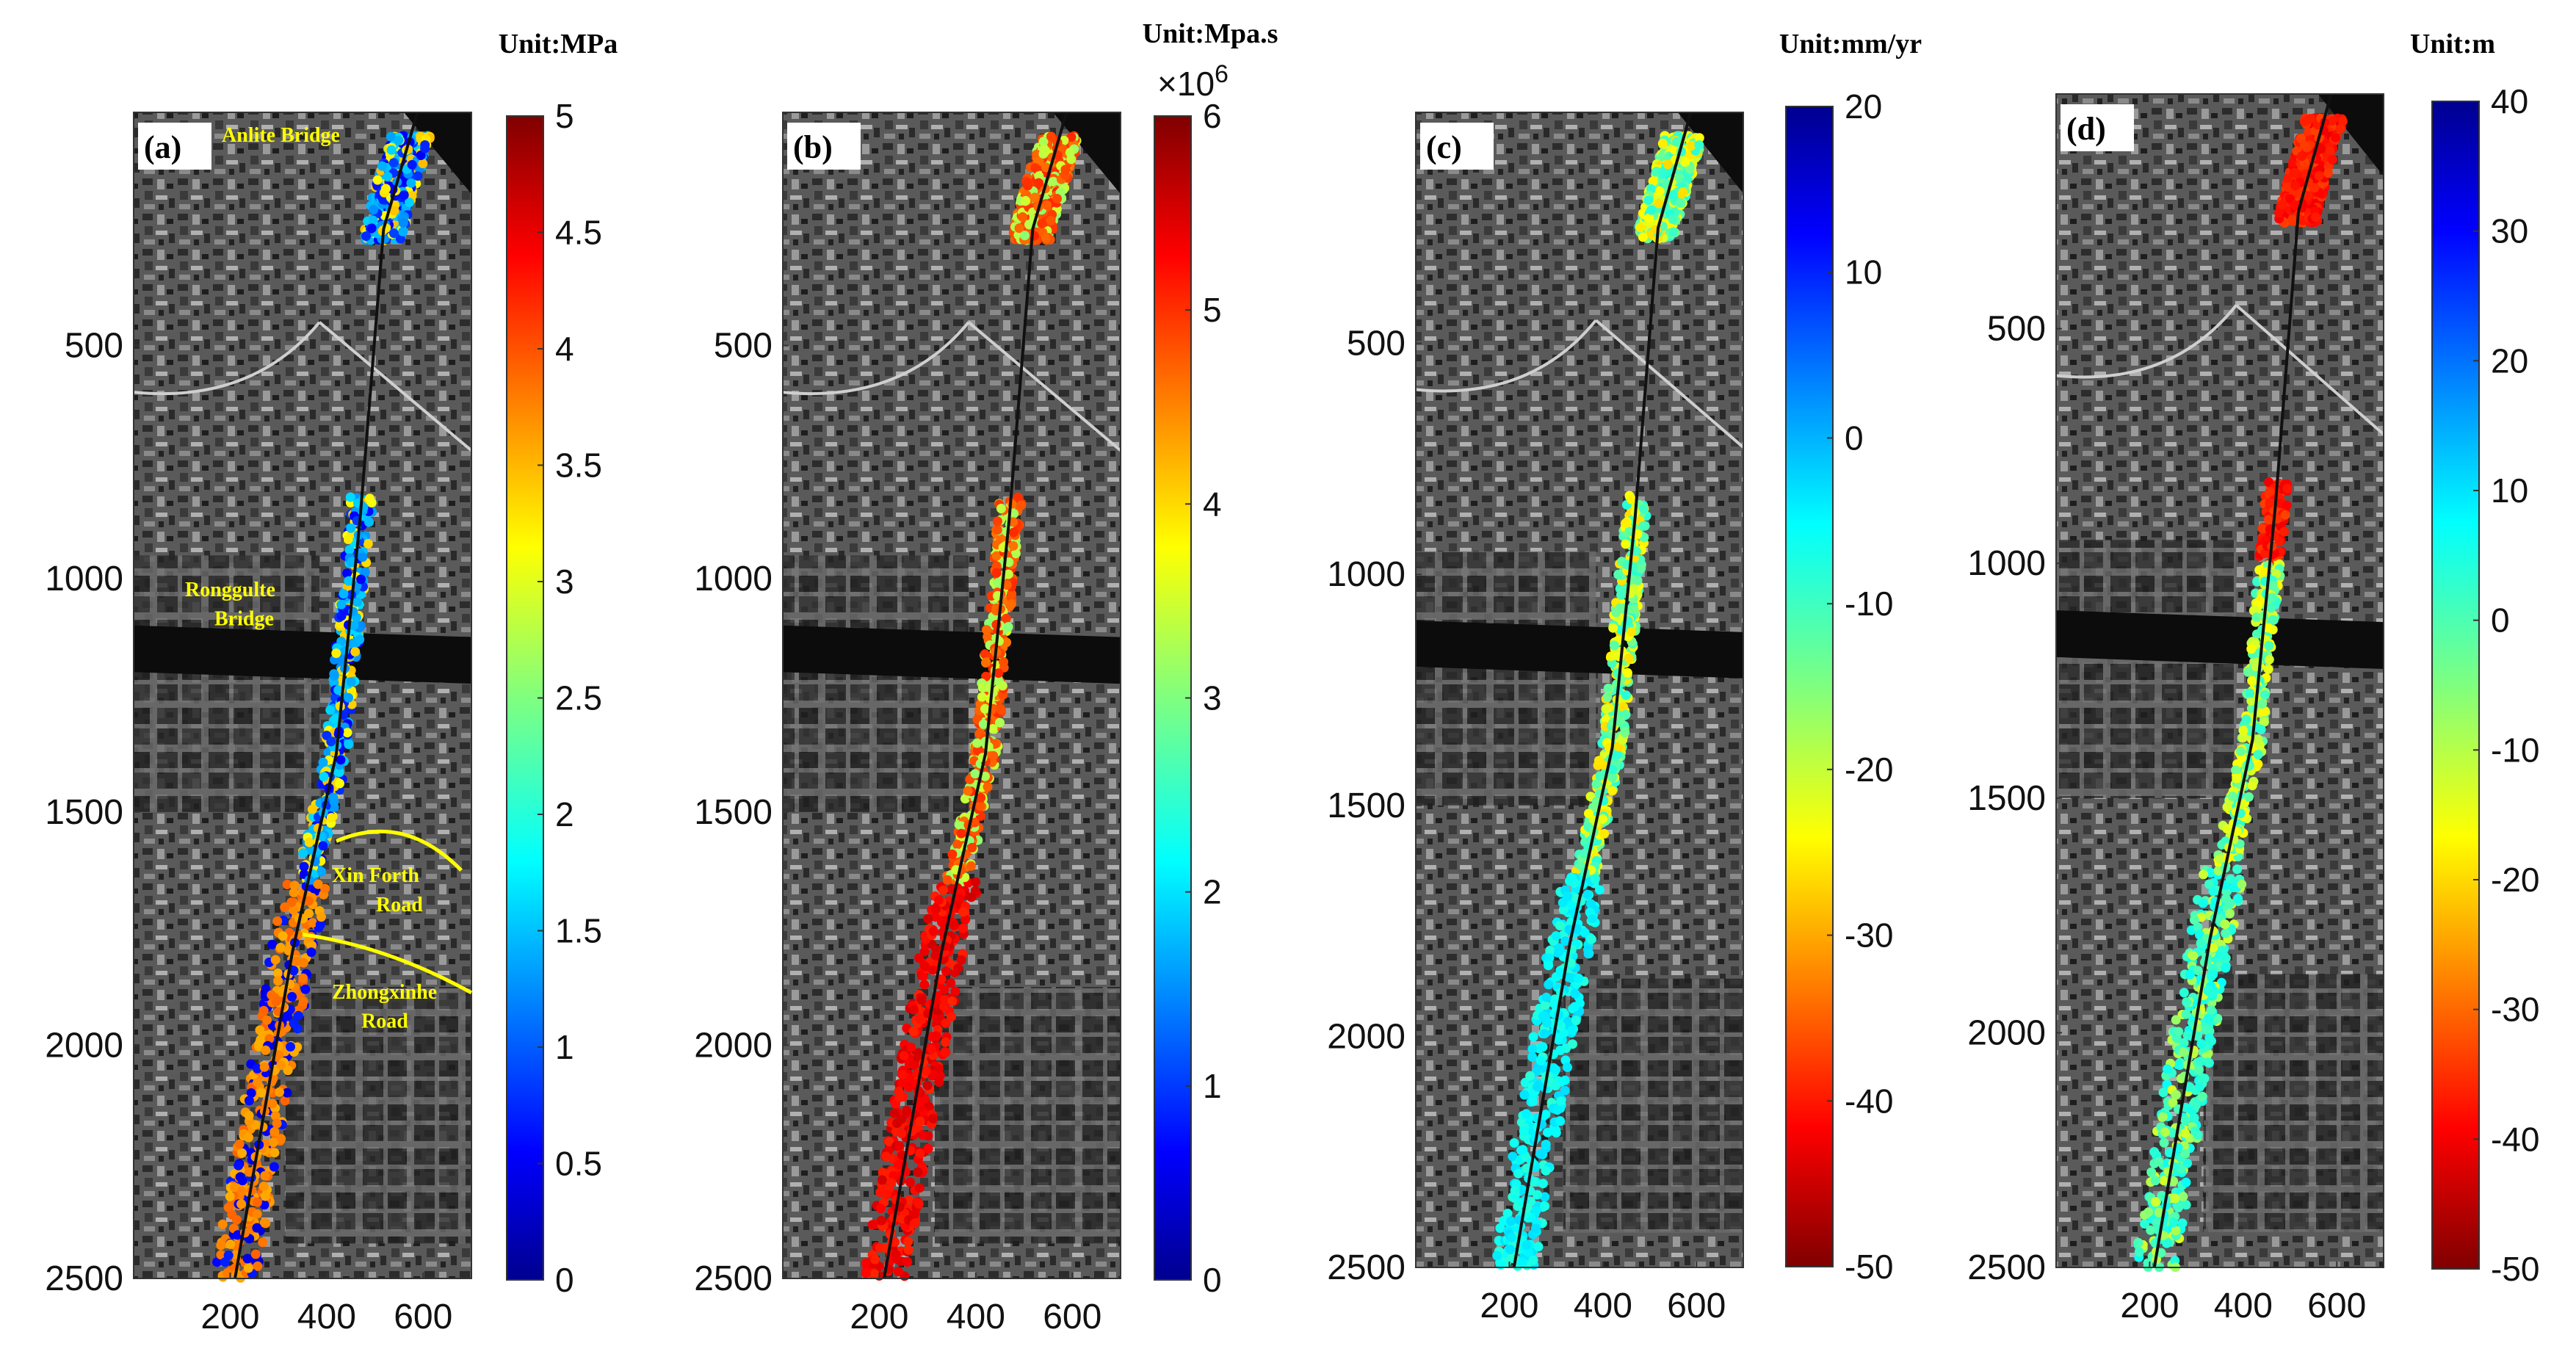 This screenshot has width=2576, height=1357. I want to click on track-line, so click(326, 695).